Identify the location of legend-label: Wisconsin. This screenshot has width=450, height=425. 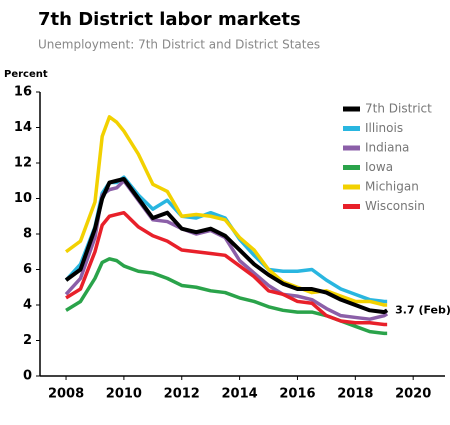
(395, 206).